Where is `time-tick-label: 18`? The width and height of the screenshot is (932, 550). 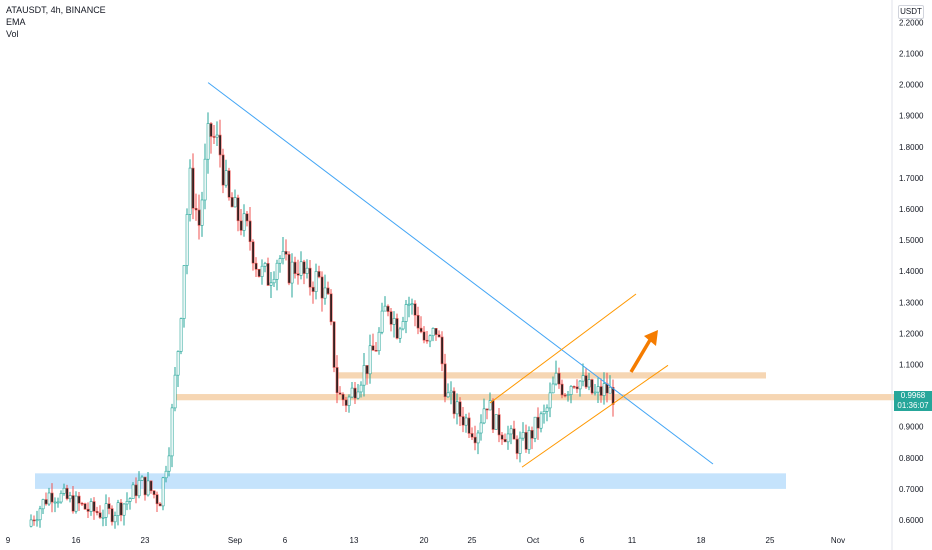
time-tick-label: 18 is located at coordinates (701, 540).